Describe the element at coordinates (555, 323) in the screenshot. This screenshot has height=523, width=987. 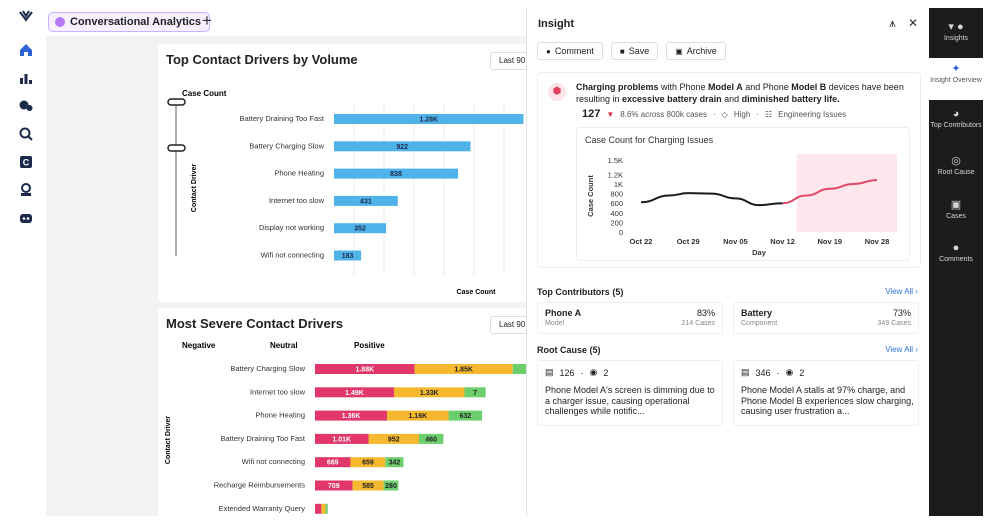
I see `contributor-type: Model` at that location.